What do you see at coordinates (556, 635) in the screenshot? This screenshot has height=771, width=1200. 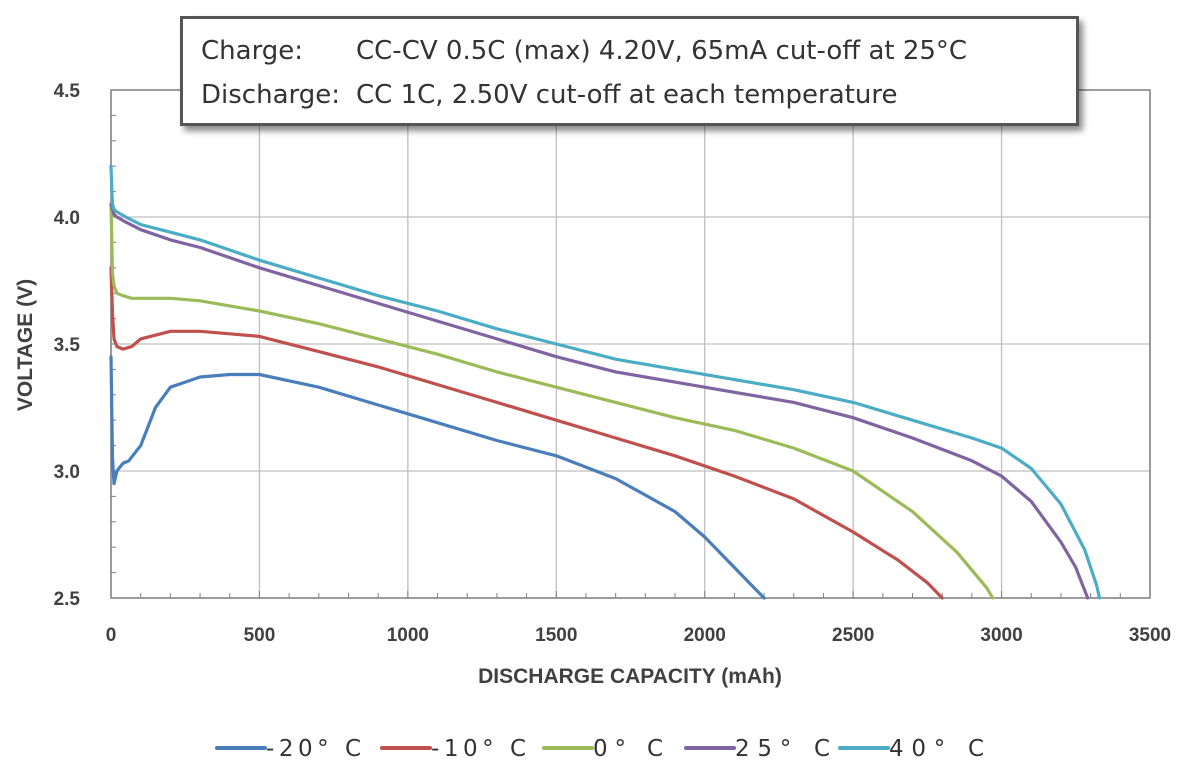 I see `x-tick-label: 1500` at bounding box center [556, 635].